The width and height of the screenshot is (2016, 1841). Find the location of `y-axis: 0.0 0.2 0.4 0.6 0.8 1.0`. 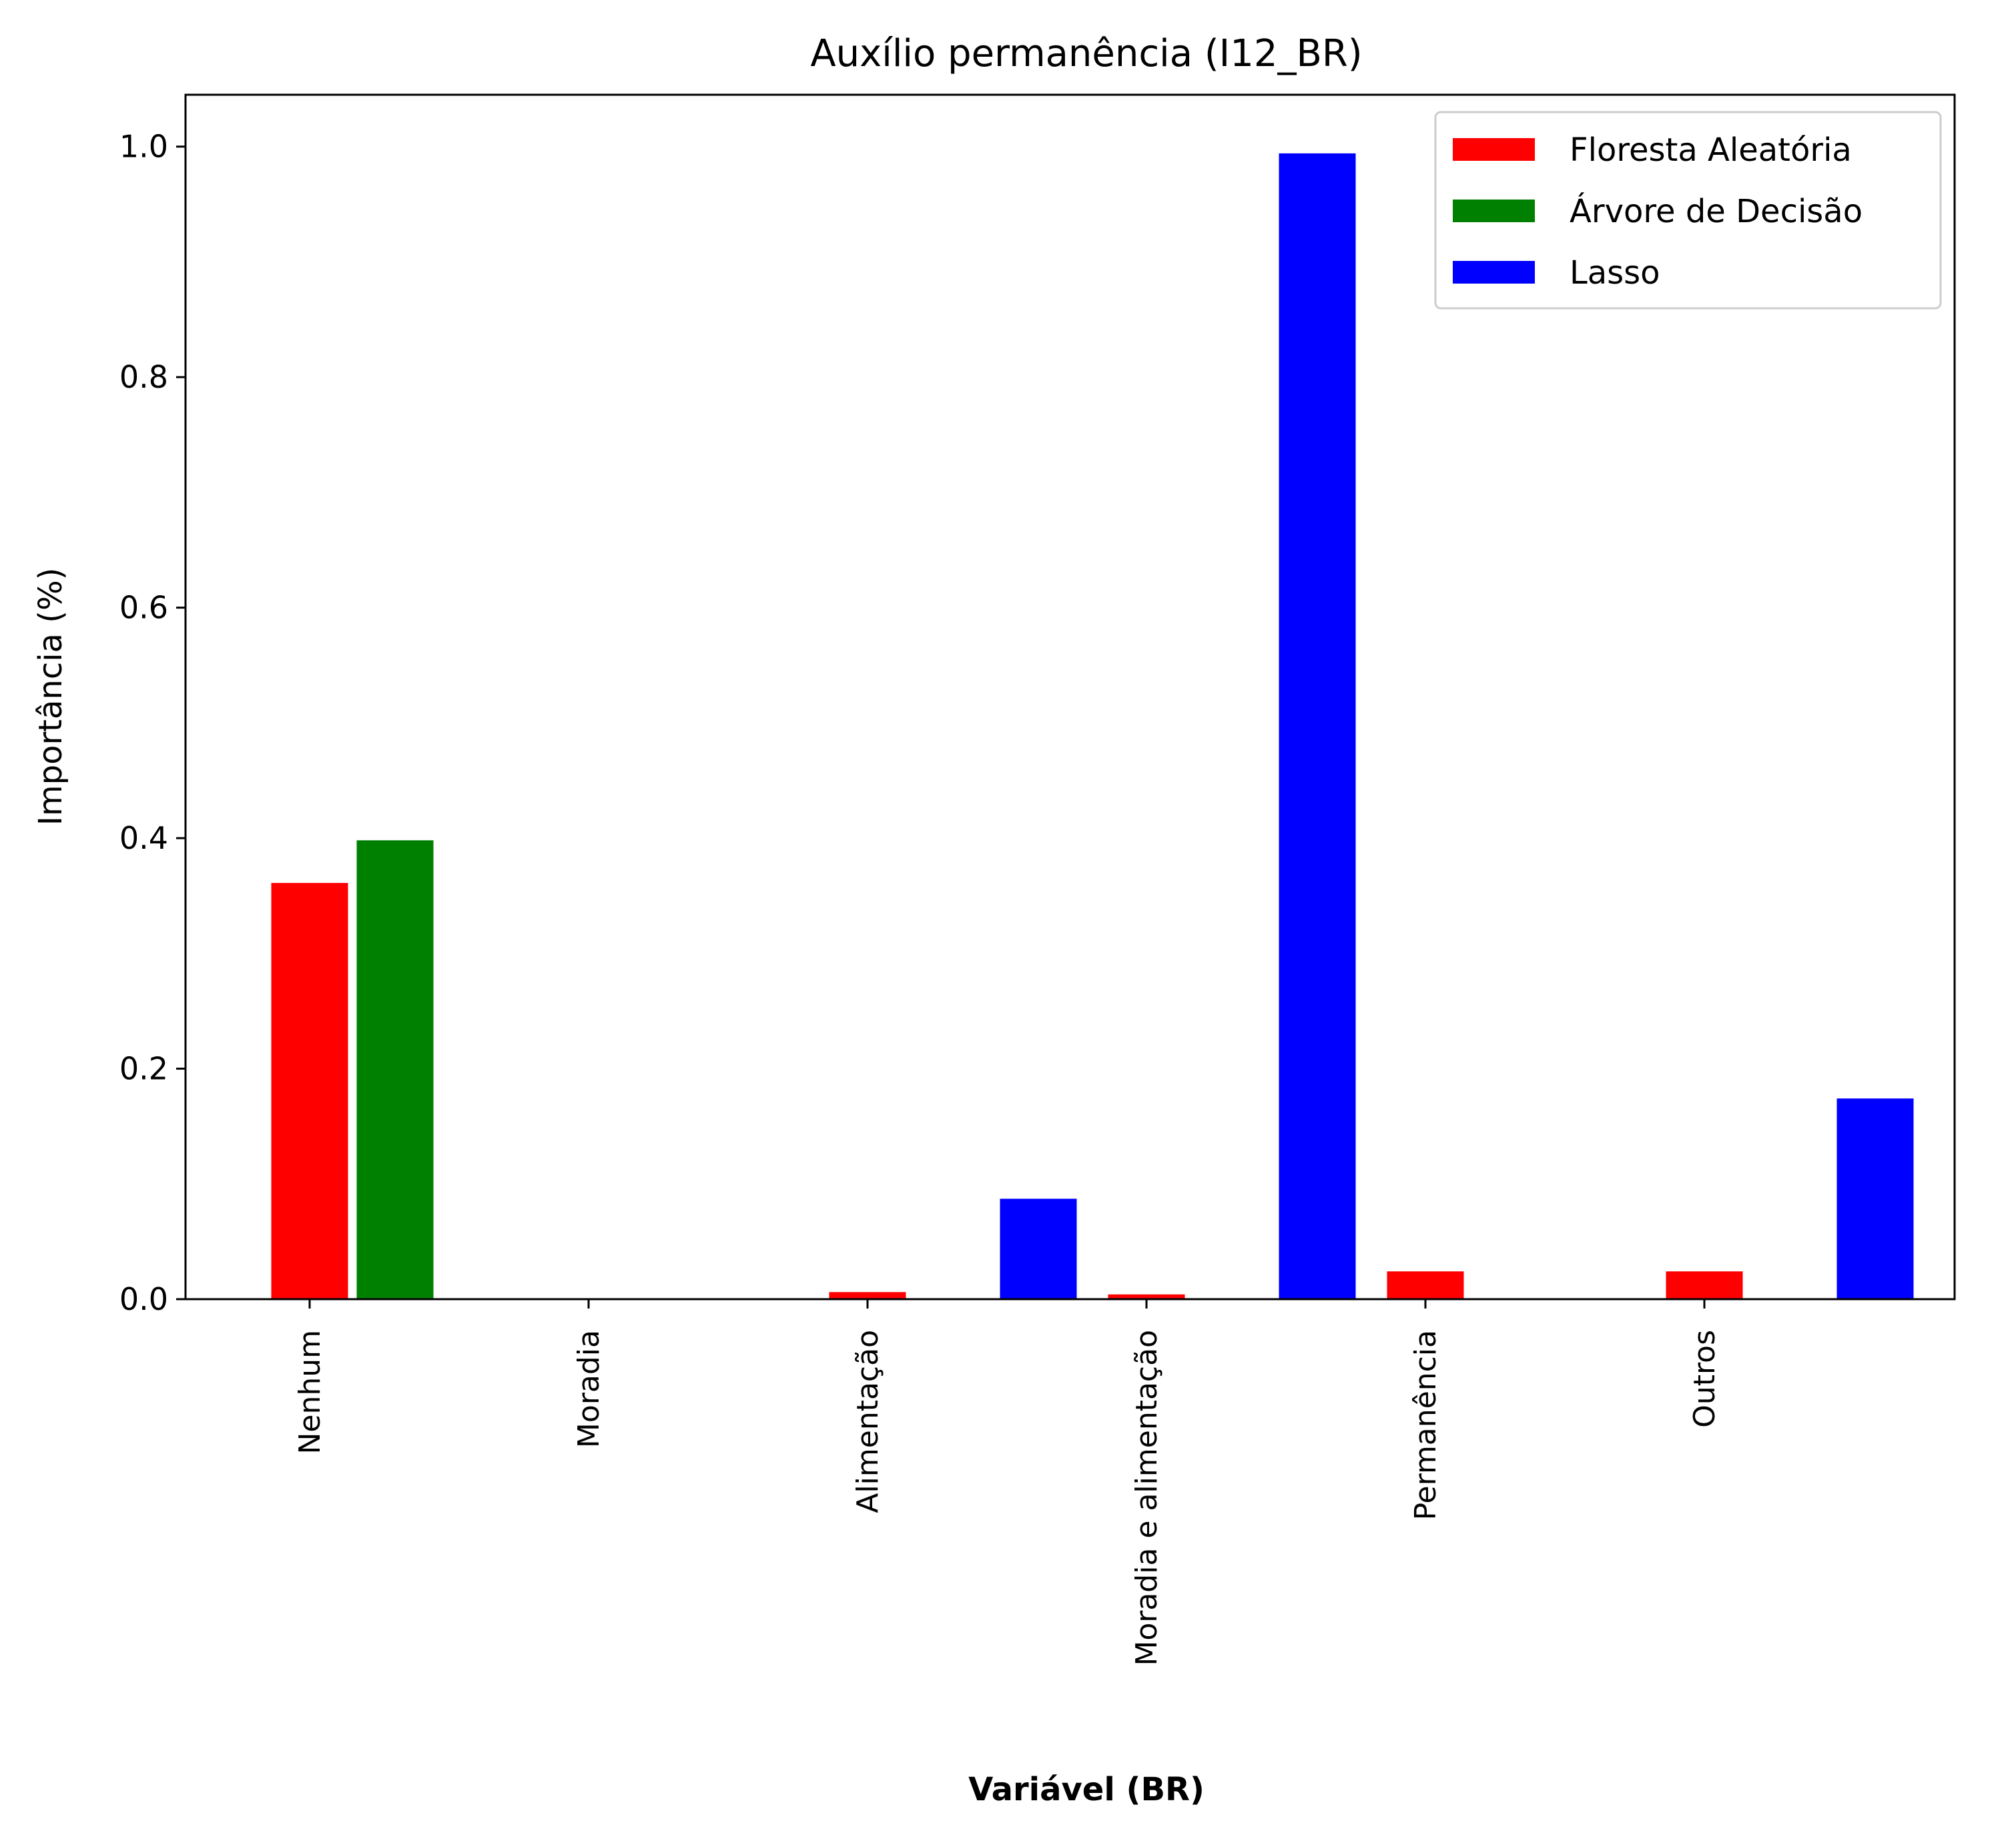

y-axis: 0.0 0.2 0.4 0.6 0.8 1.0 is located at coordinates (152, 723).